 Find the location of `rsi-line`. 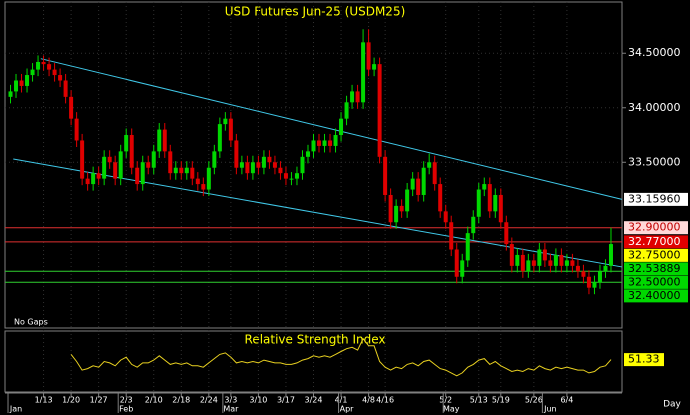

rsi-line is located at coordinates (341, 357).